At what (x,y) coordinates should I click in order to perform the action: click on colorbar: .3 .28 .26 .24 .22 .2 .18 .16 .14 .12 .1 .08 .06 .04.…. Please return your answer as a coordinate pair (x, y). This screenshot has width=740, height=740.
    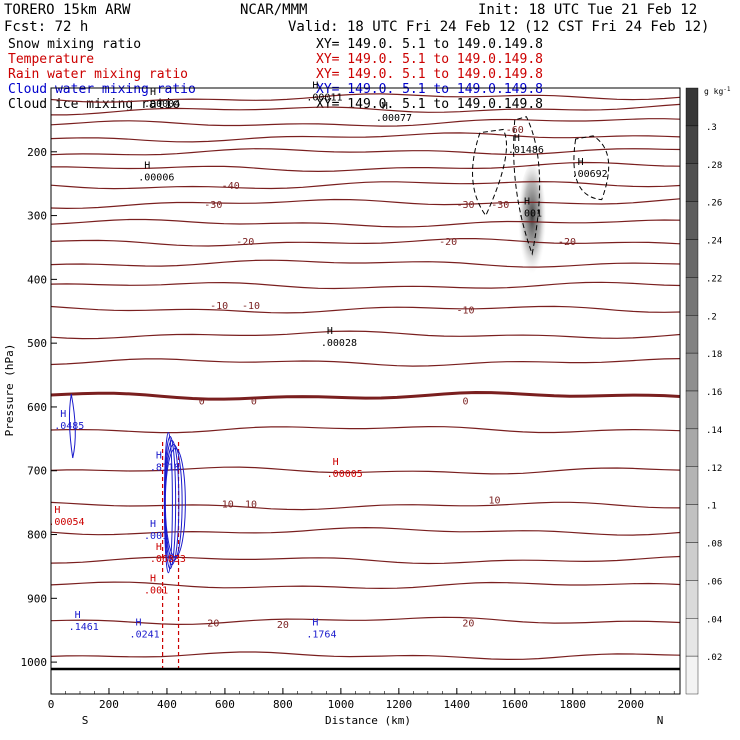
    Looking at the image, I should click on (703, 391).